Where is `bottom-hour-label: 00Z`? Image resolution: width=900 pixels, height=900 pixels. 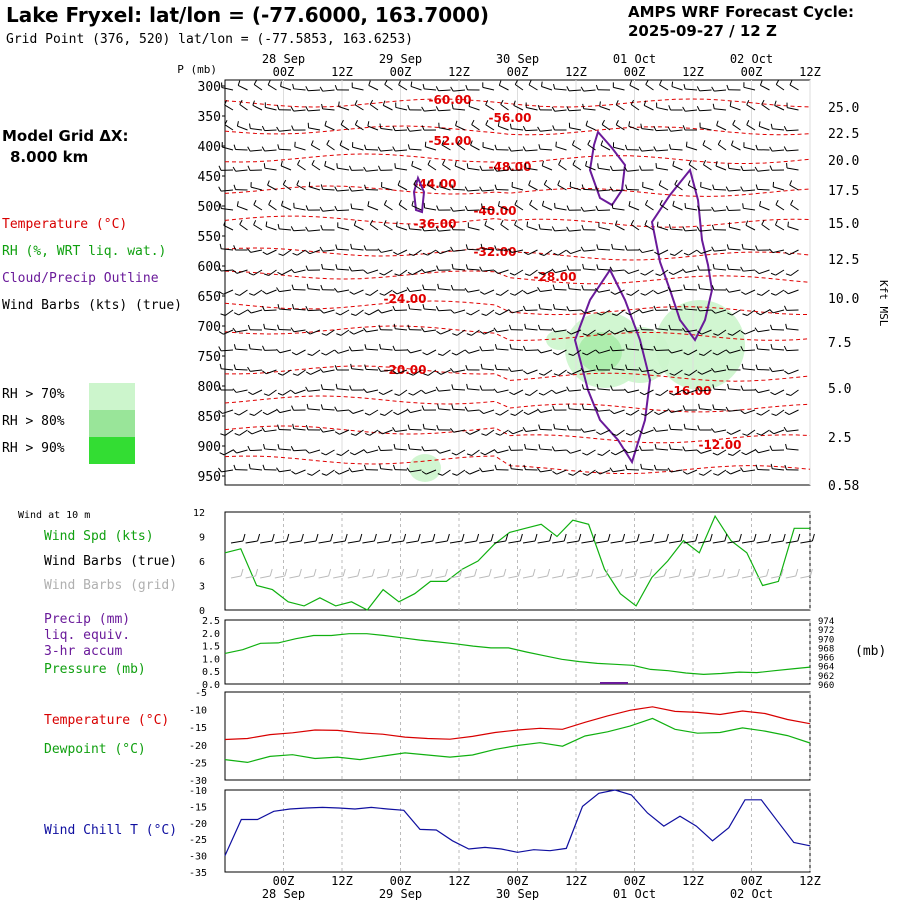
bottom-hour-label: 00Z is located at coordinates (518, 881).